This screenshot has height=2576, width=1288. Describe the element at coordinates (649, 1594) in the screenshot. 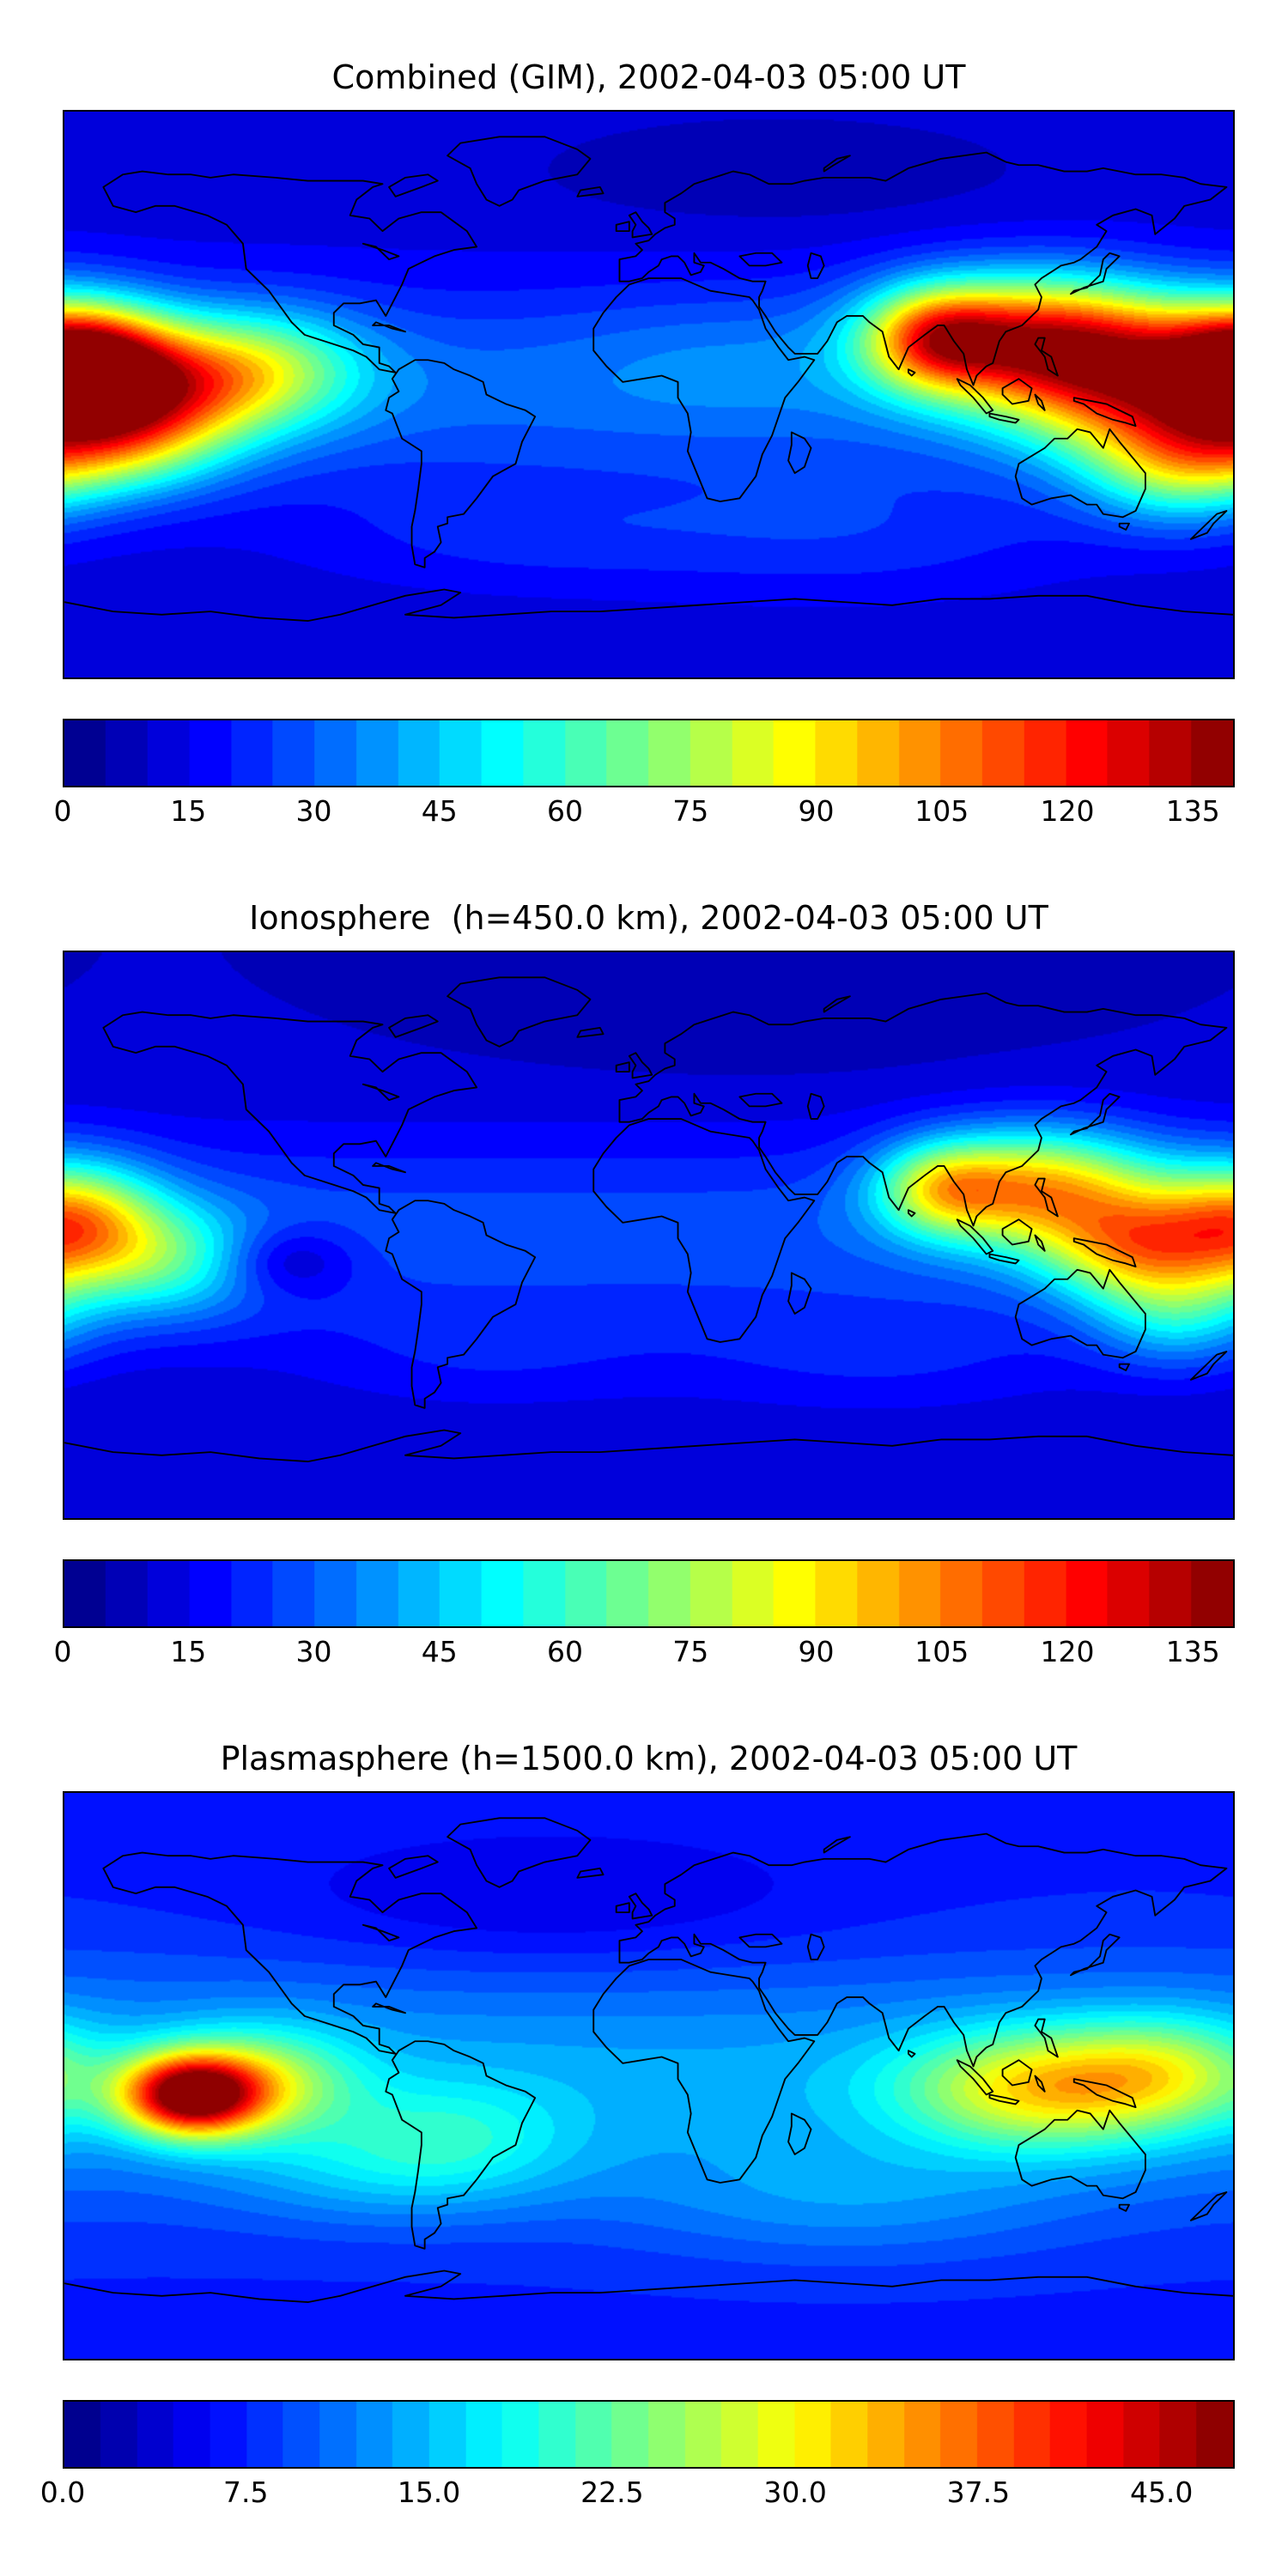

I see `colorbar-ionosphere` at that location.